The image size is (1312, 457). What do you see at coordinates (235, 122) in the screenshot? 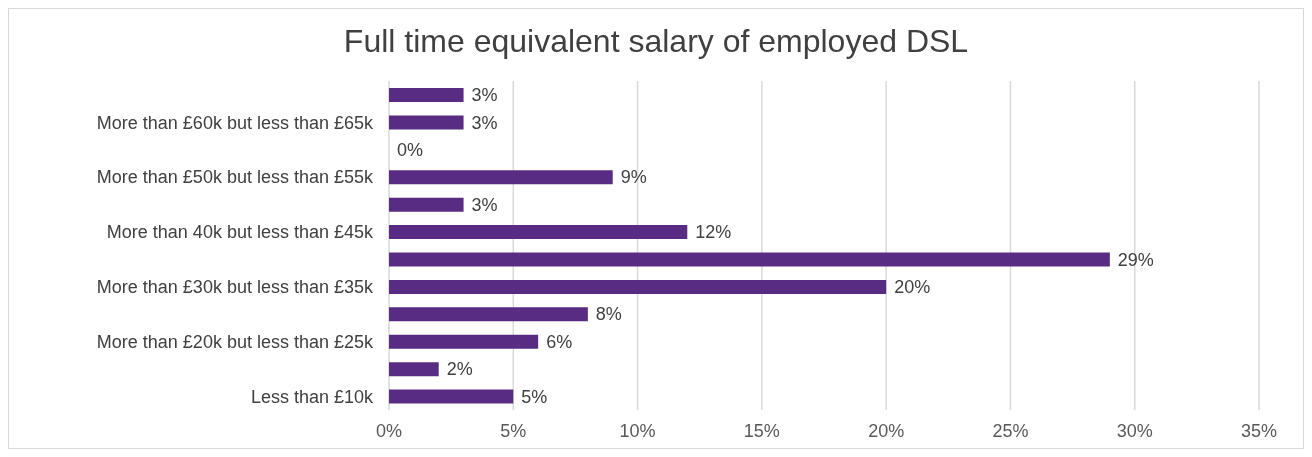
I see `y-tick-label: More than £60k but less than £65k` at bounding box center [235, 122].